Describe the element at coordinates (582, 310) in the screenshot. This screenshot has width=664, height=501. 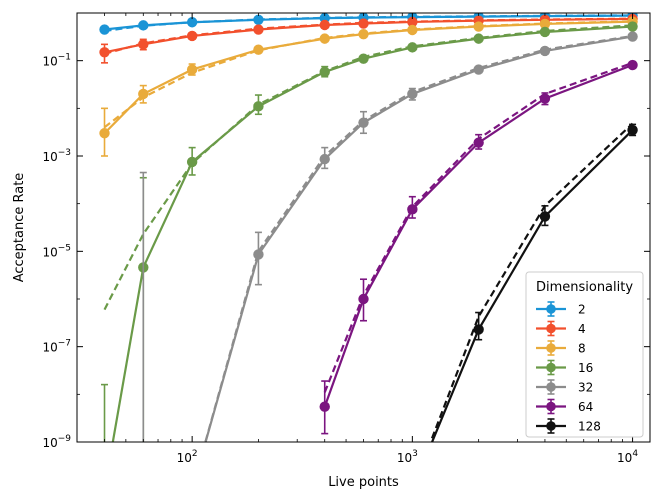
I see `legend-label-2: 2` at that location.